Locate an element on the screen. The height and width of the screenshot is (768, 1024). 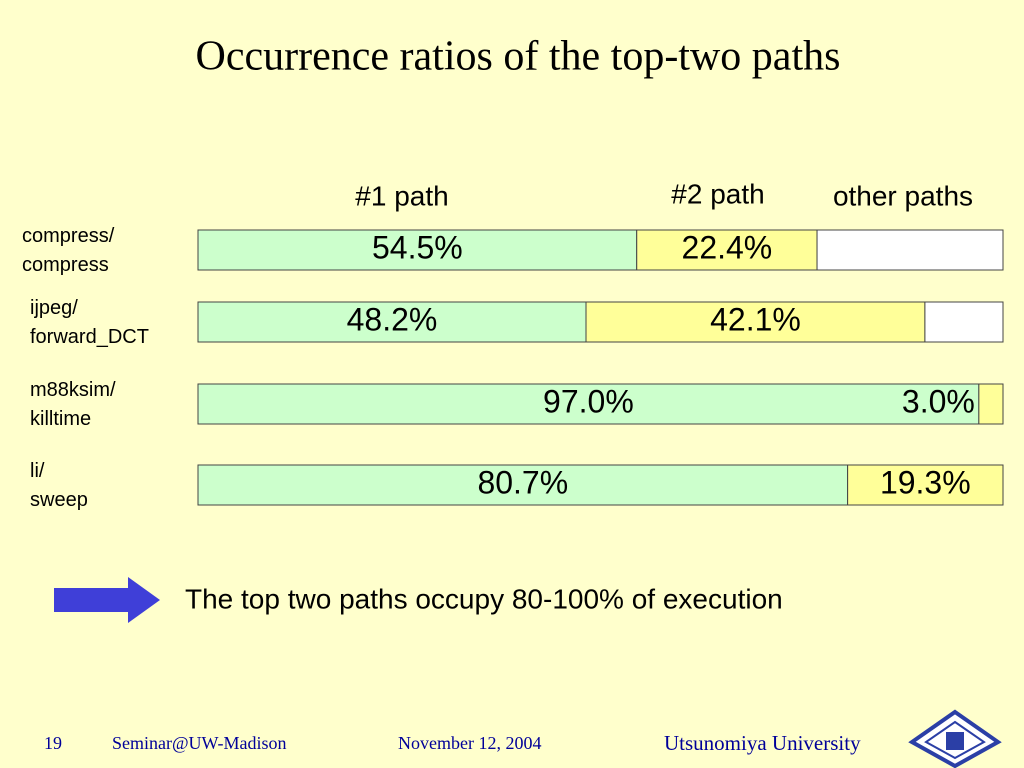
chart-title: Occurrence ratios of the top-two paths is located at coordinates (518, 57).